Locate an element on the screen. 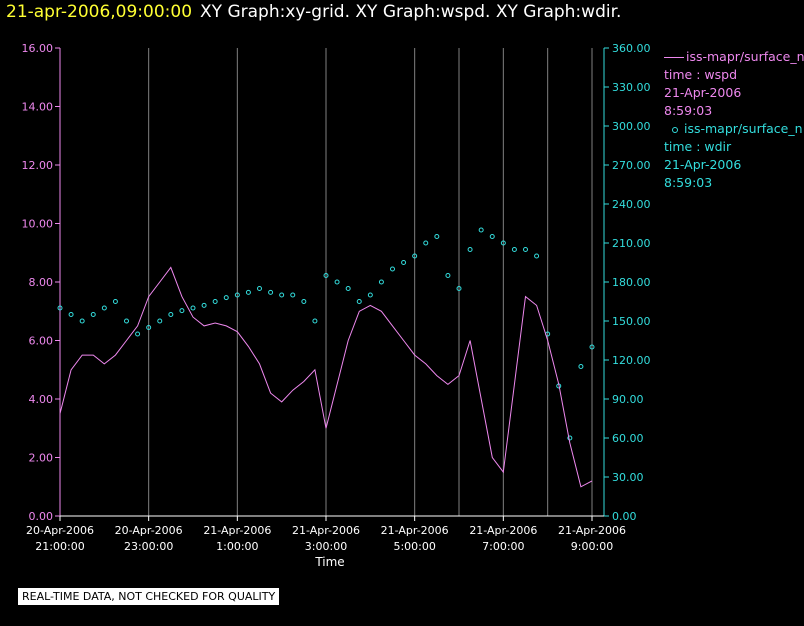 This screenshot has width=804, height=626. right-tick-label: 270.00 is located at coordinates (631, 165).